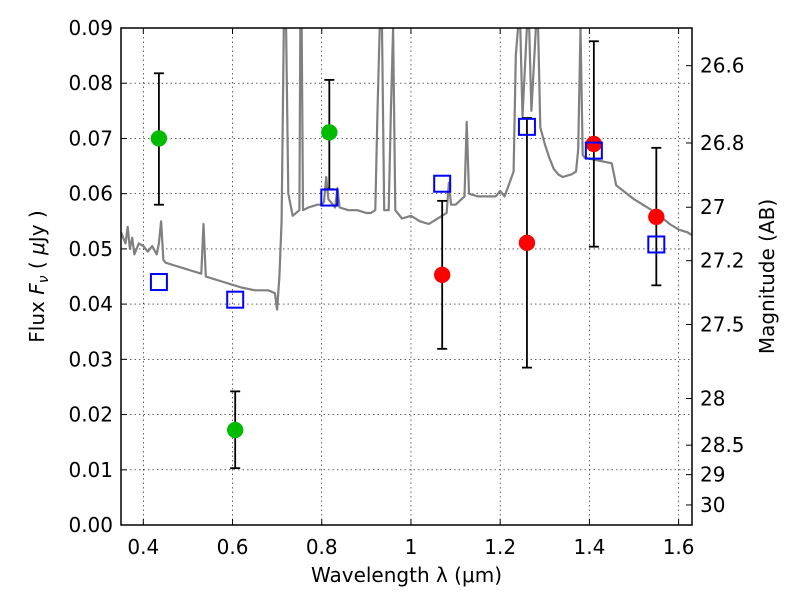  I want to click on y2-axis-label: Magnitude (AB), so click(767, 276).